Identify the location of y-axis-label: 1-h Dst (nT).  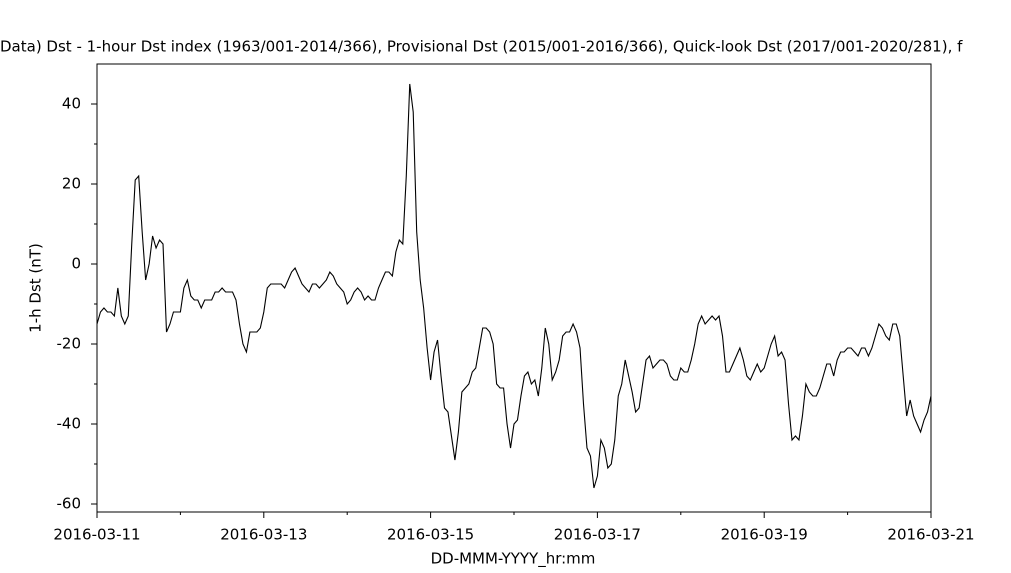
(36, 288).